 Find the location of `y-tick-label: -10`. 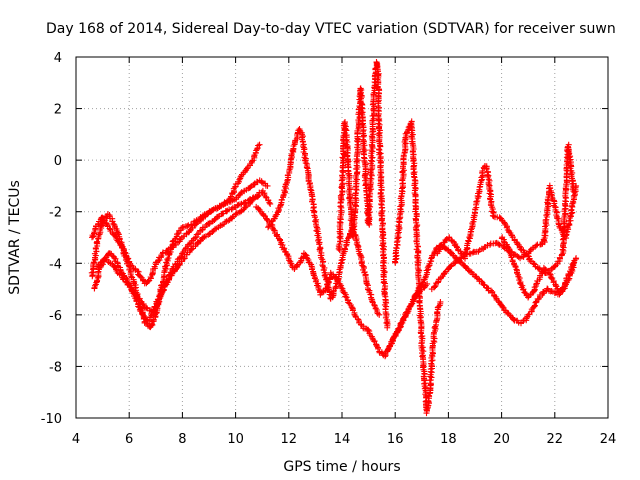

y-tick-label: -10 is located at coordinates (51, 419).